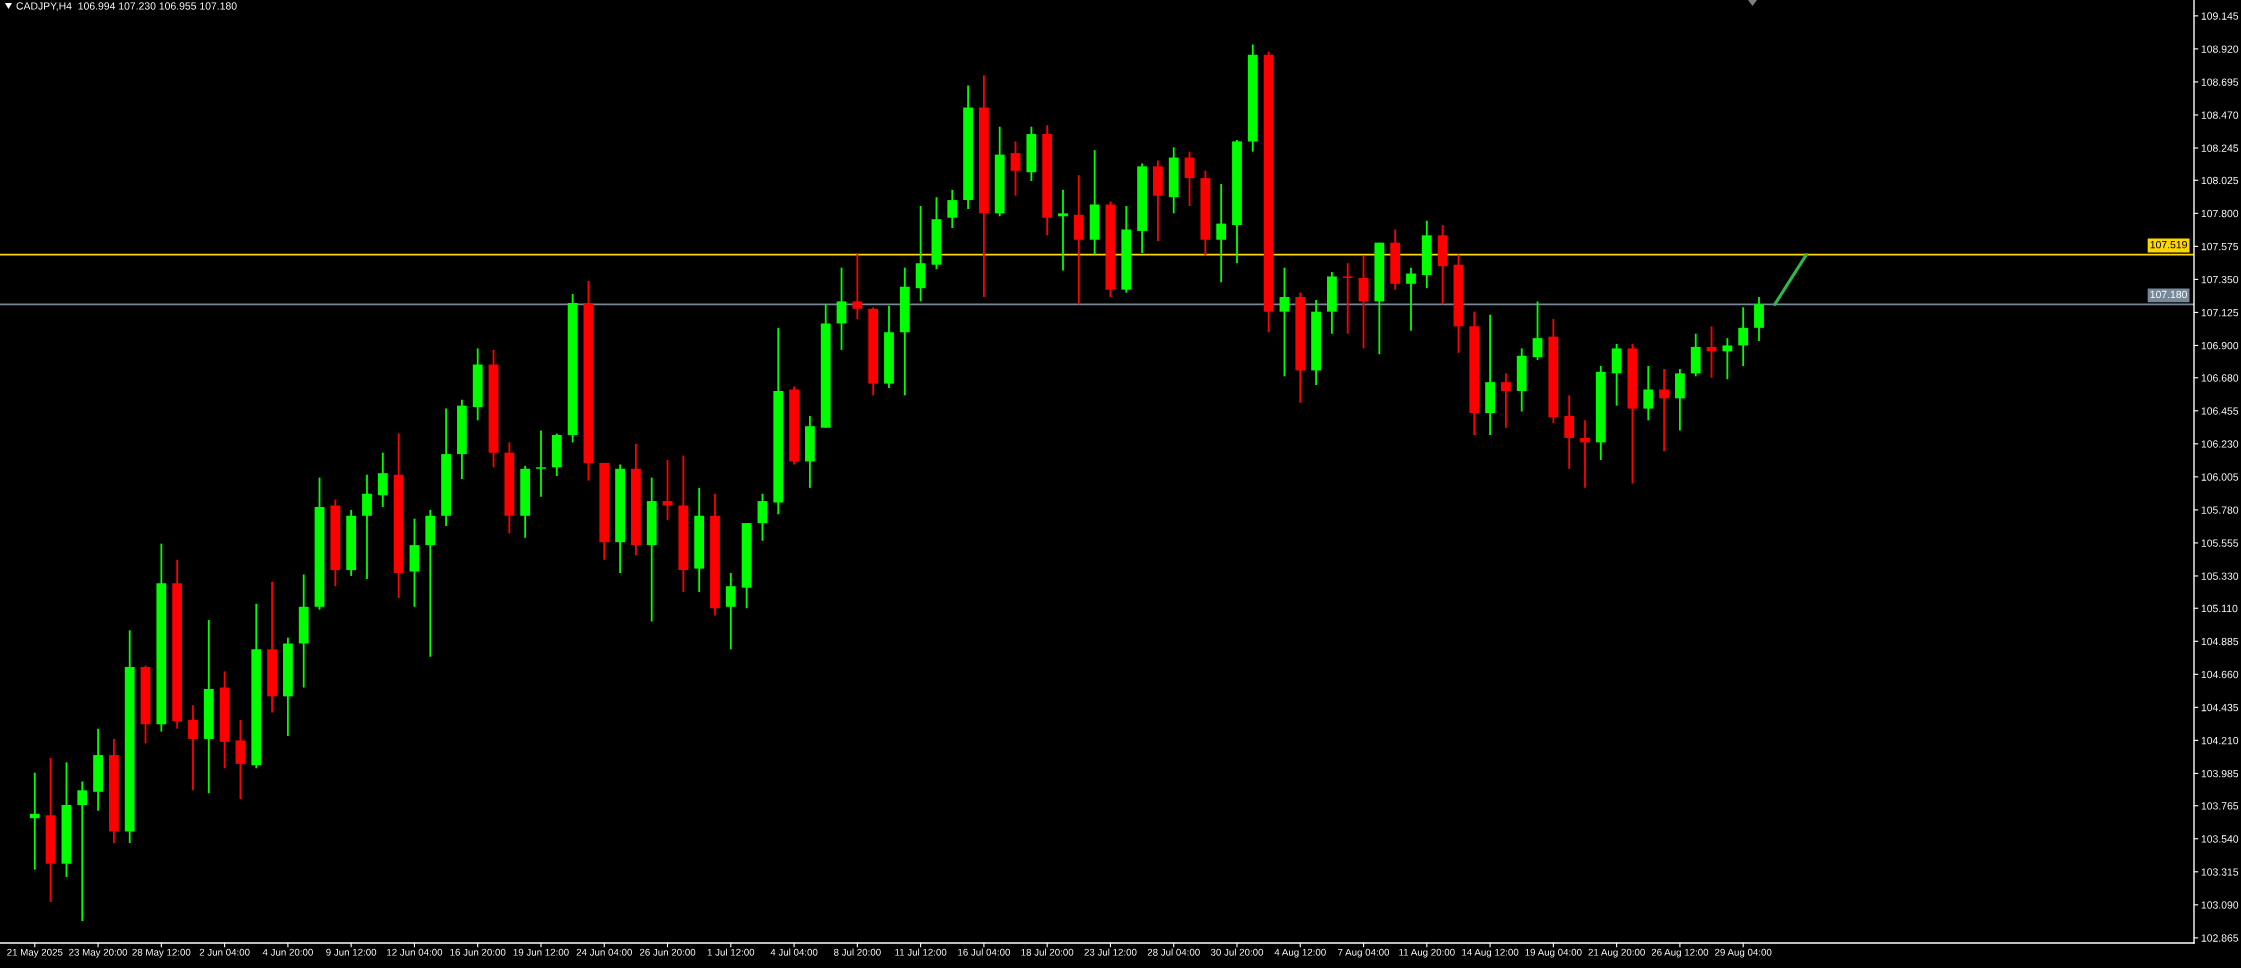 Image resolution: width=2241 pixels, height=968 pixels. What do you see at coordinates (1173, 952) in the screenshot?
I see `x-tick-label: 28 Jul 04:00` at bounding box center [1173, 952].